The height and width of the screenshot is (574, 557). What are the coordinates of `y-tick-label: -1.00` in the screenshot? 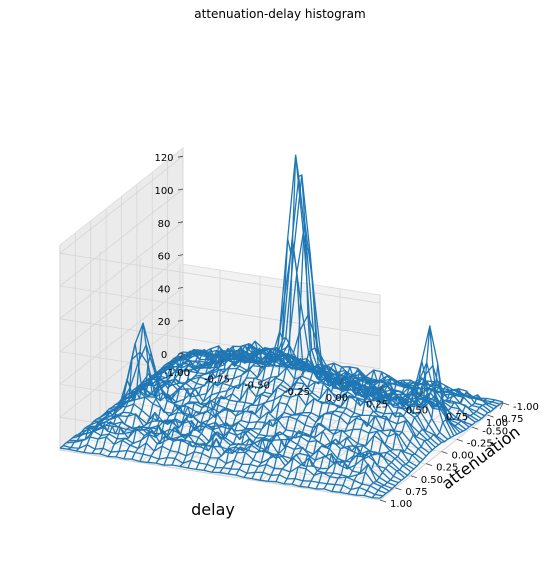 It's located at (526, 407).